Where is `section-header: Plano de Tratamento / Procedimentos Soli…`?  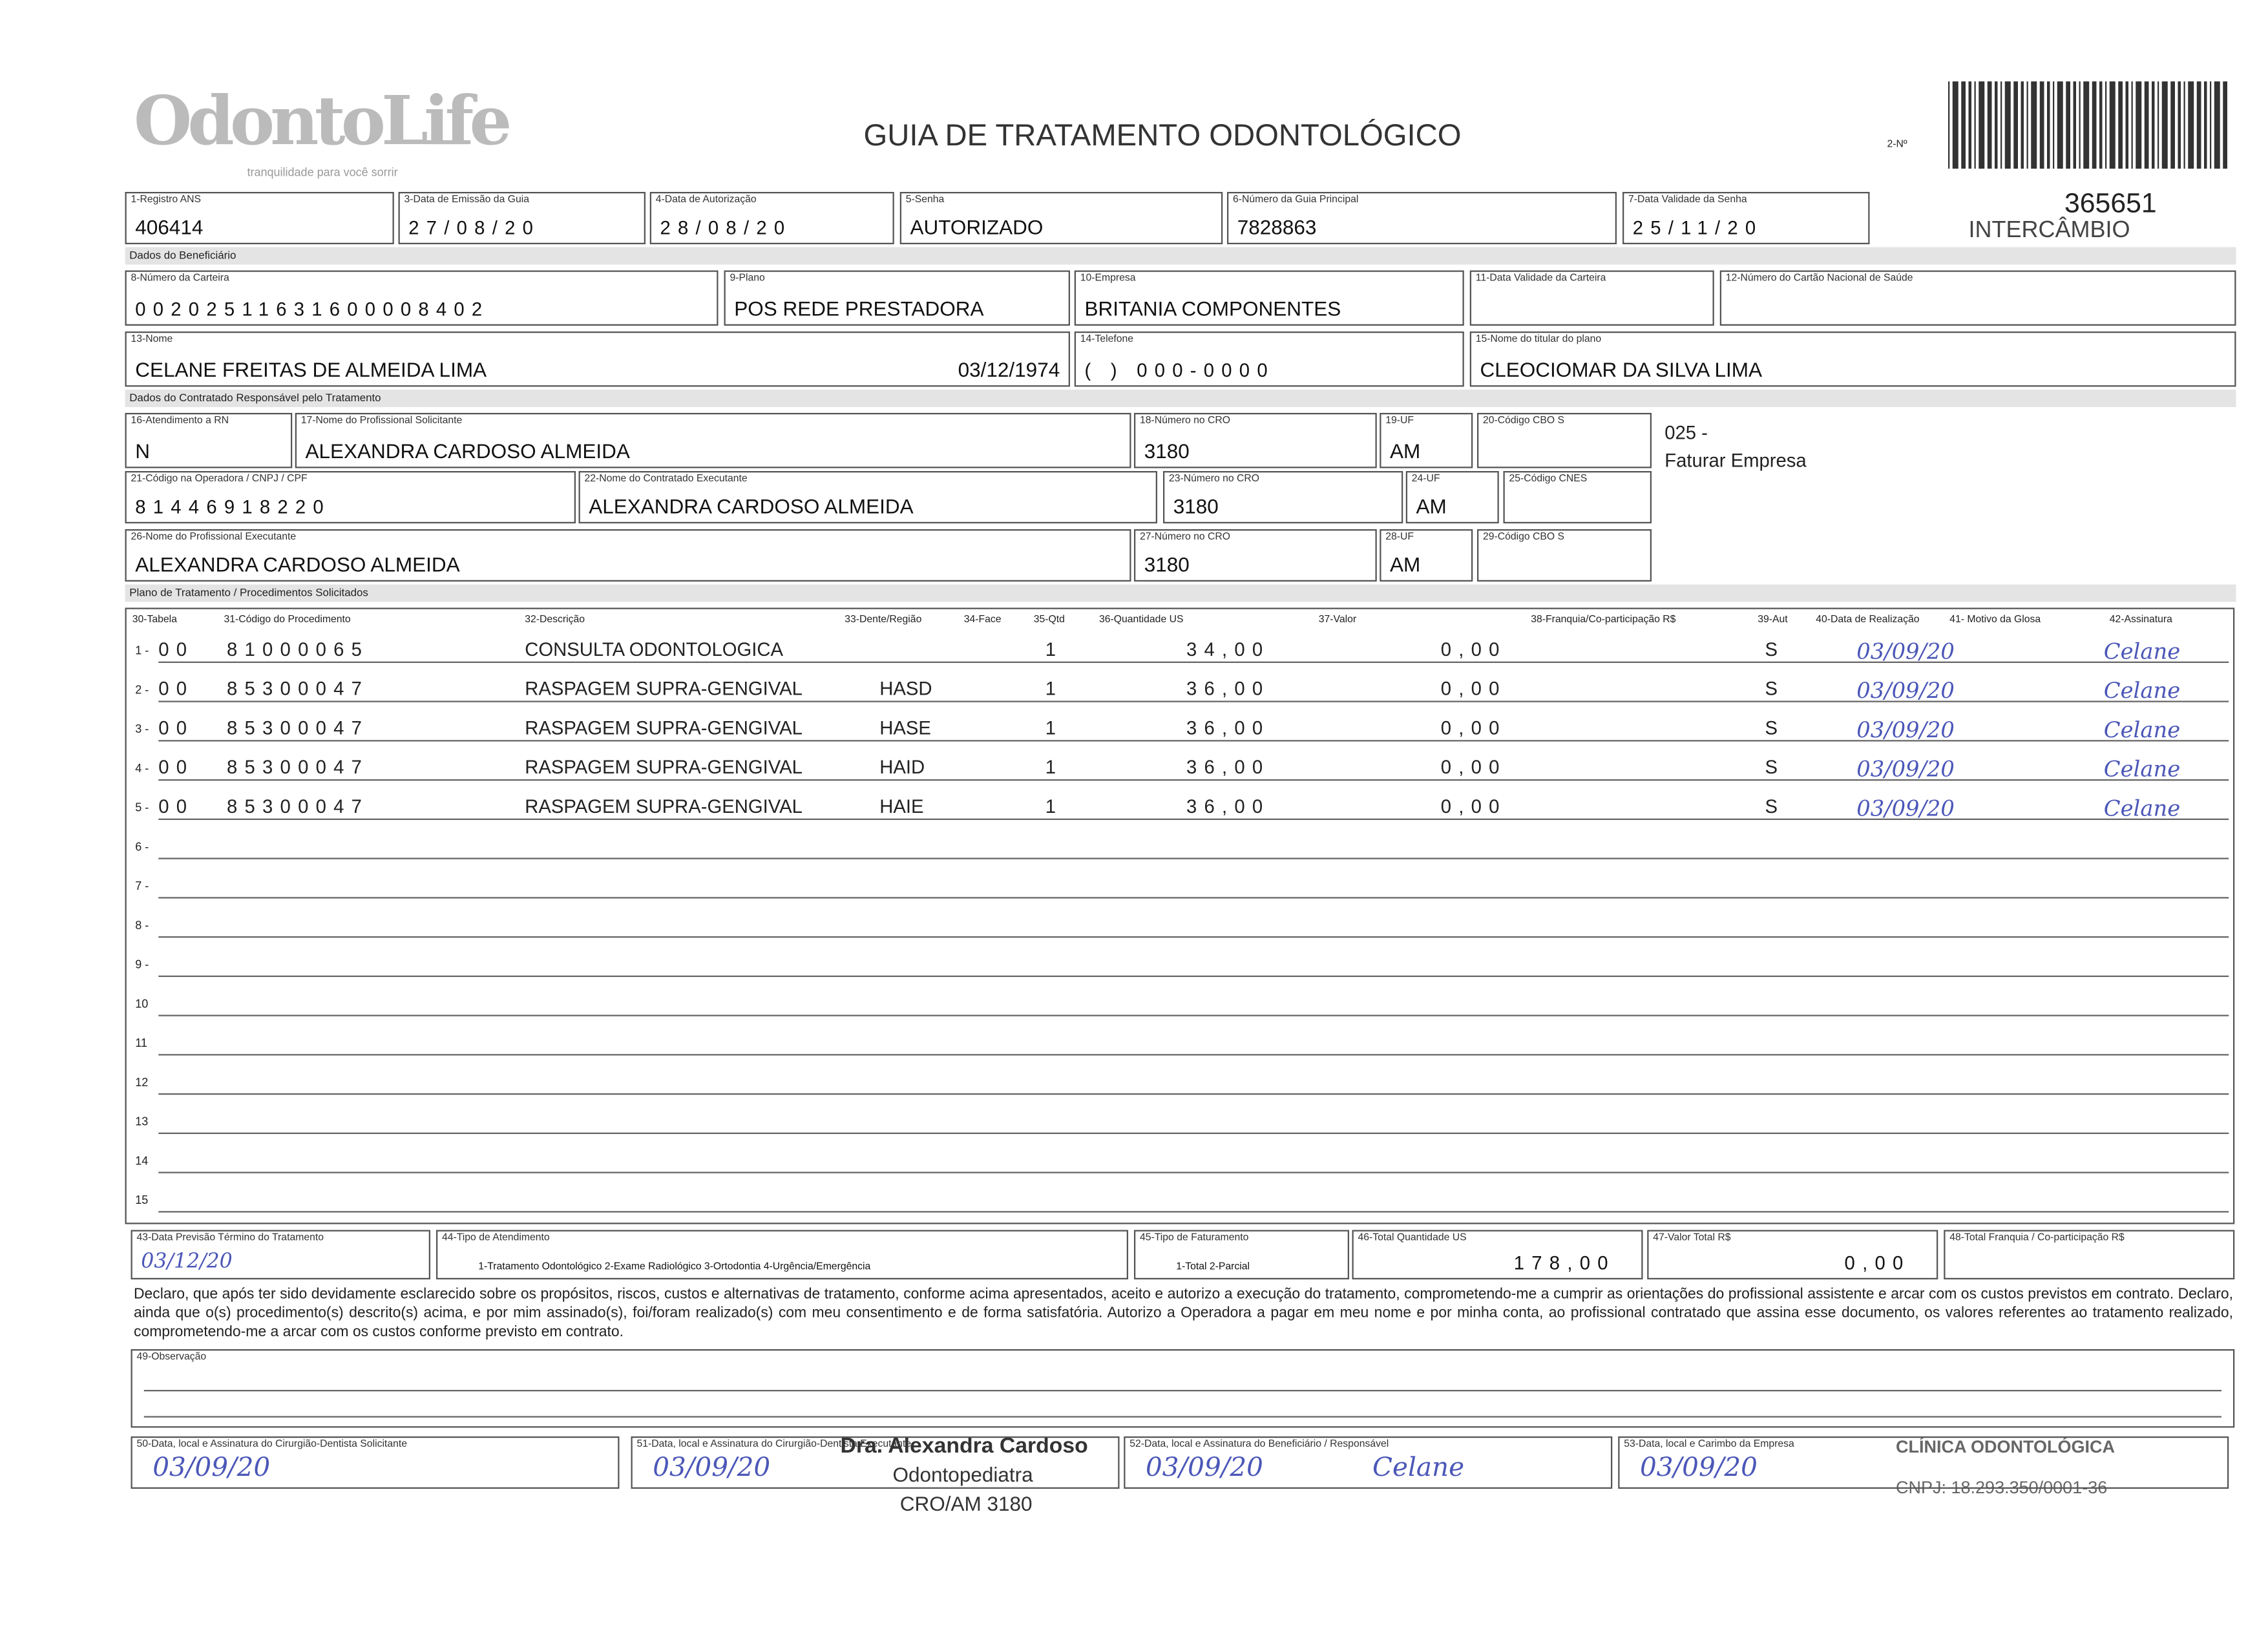
section-header: Plano de Tratamento / Procedimentos Soli… is located at coordinates (1180, 593).